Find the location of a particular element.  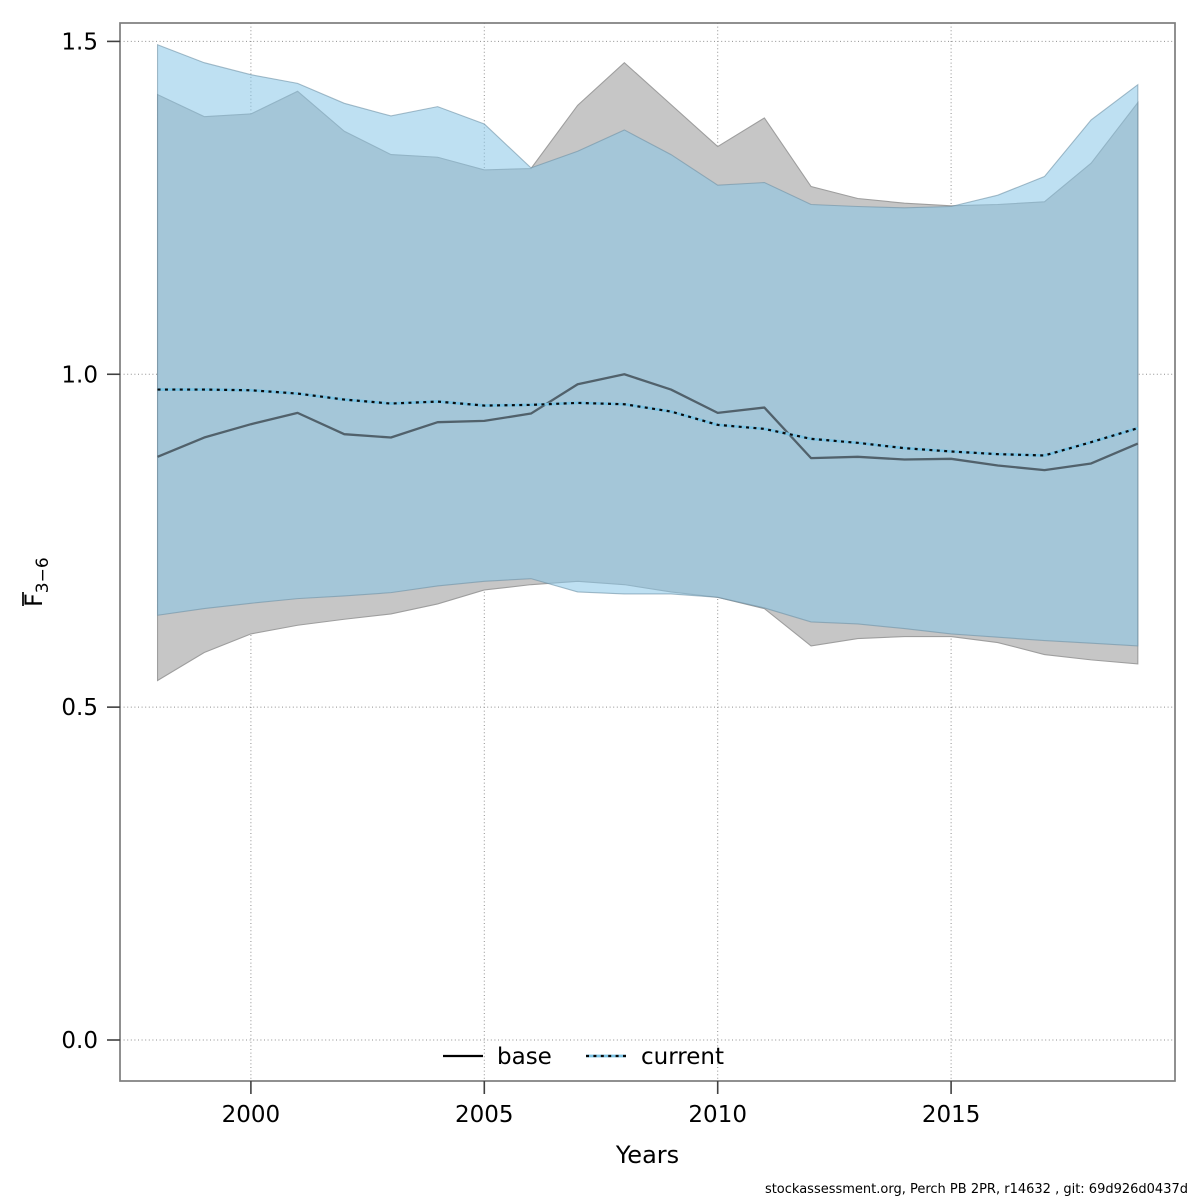

y-tick-label: 0.0 is located at coordinates (79, 1041).